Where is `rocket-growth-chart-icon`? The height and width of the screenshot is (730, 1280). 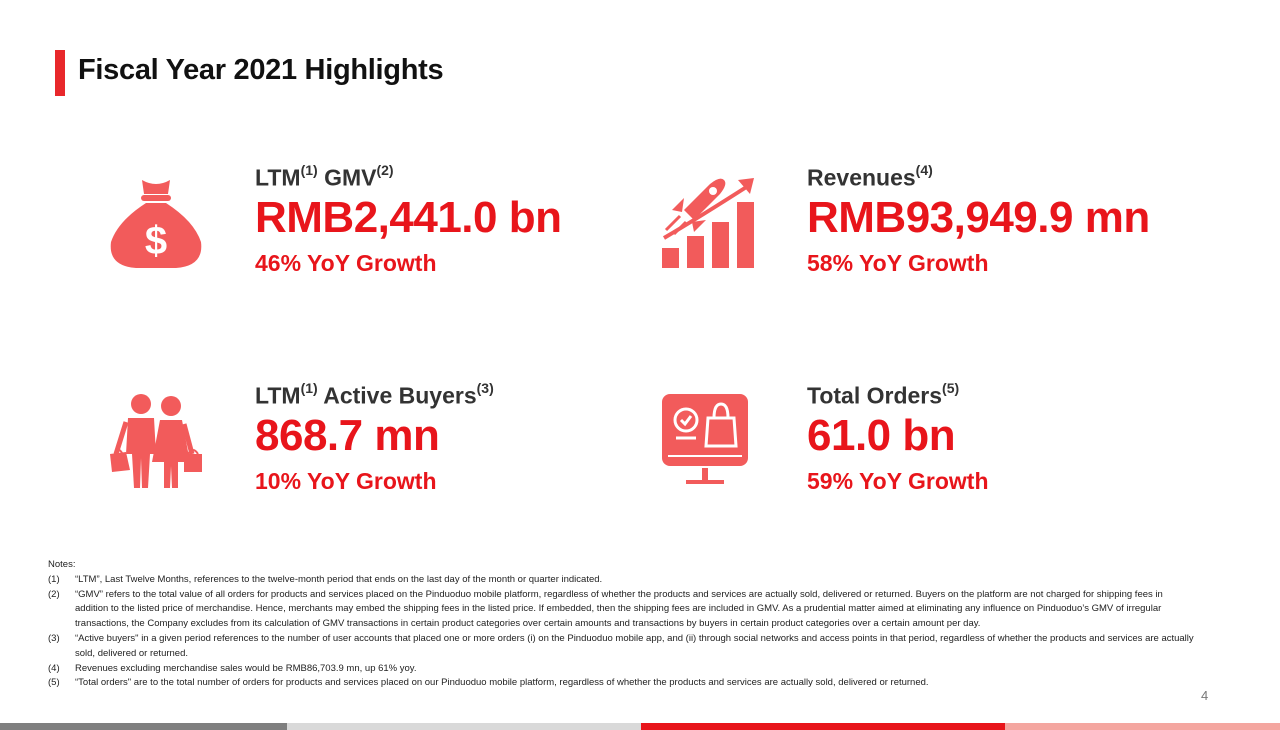
rocket-growth-chart-icon is located at coordinates (708, 225).